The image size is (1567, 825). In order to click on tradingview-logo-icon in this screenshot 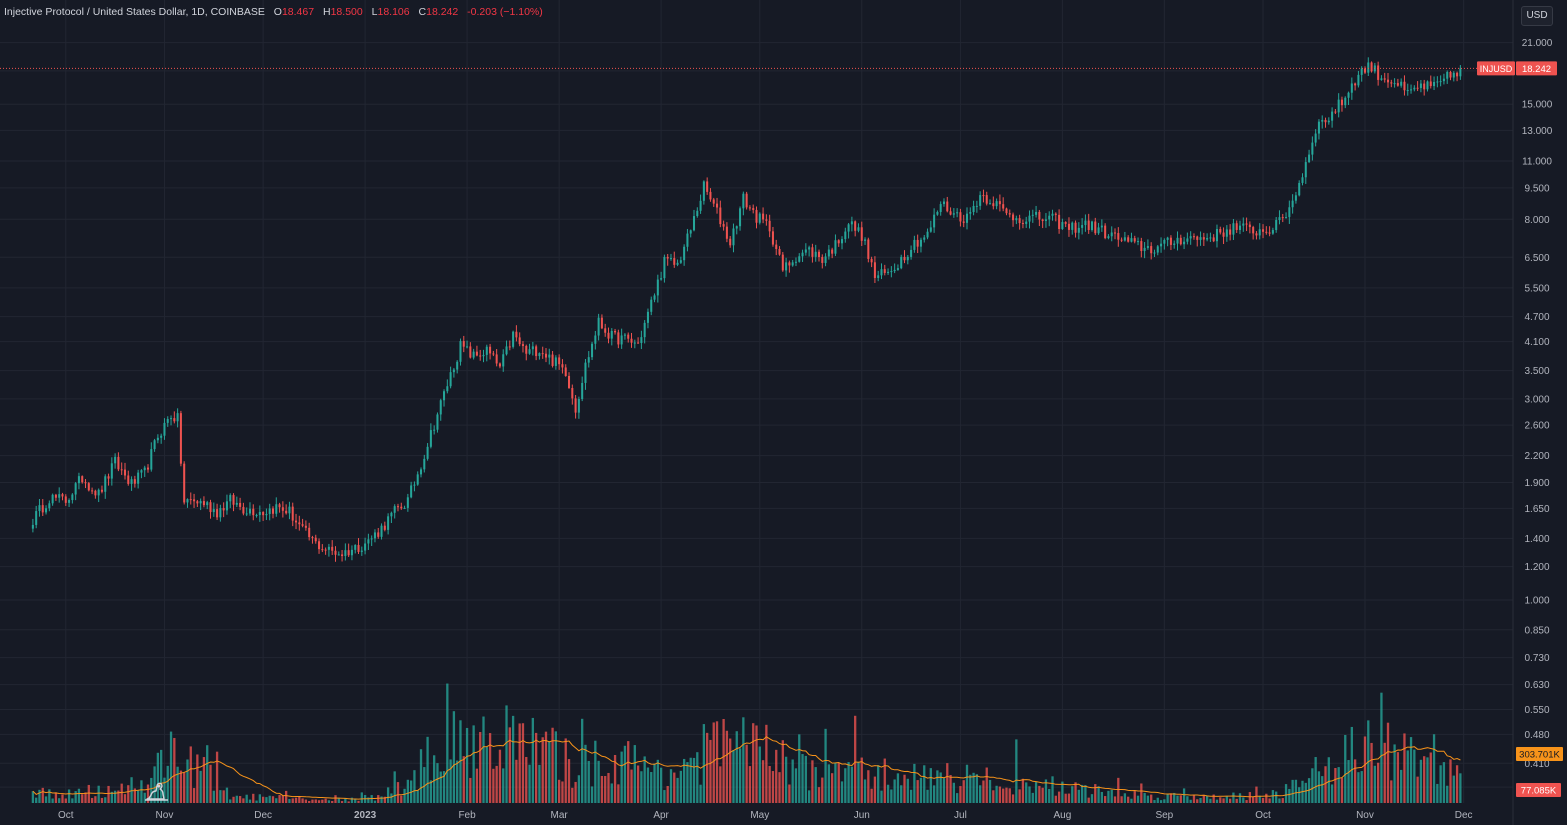, I will do `click(157, 791)`.